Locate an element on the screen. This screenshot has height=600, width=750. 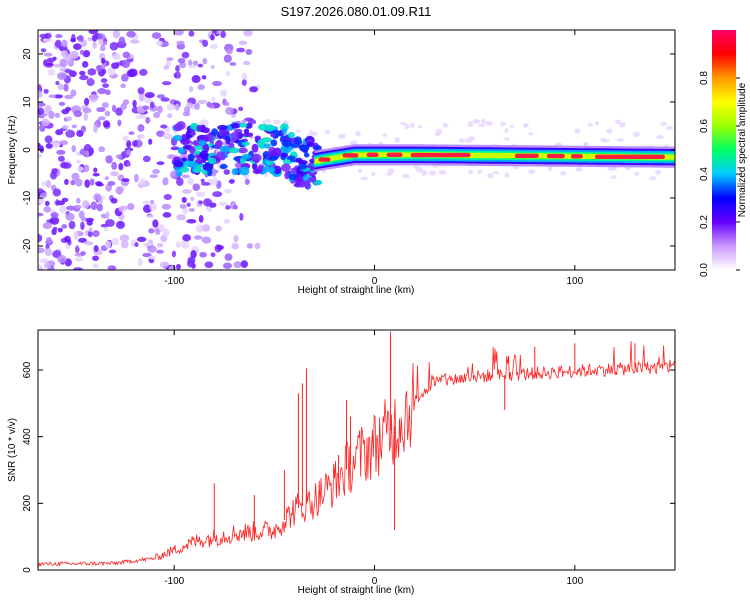
x-tick-label: 100 is located at coordinates (574, 581).